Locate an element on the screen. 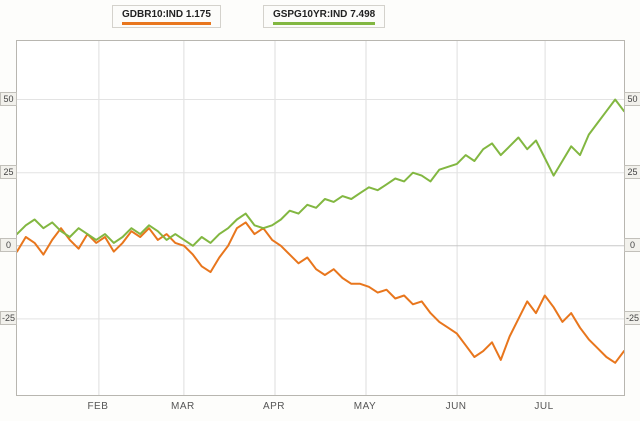 This screenshot has width=640, height=421. y-tick-label-right: 50 is located at coordinates (632, 98).